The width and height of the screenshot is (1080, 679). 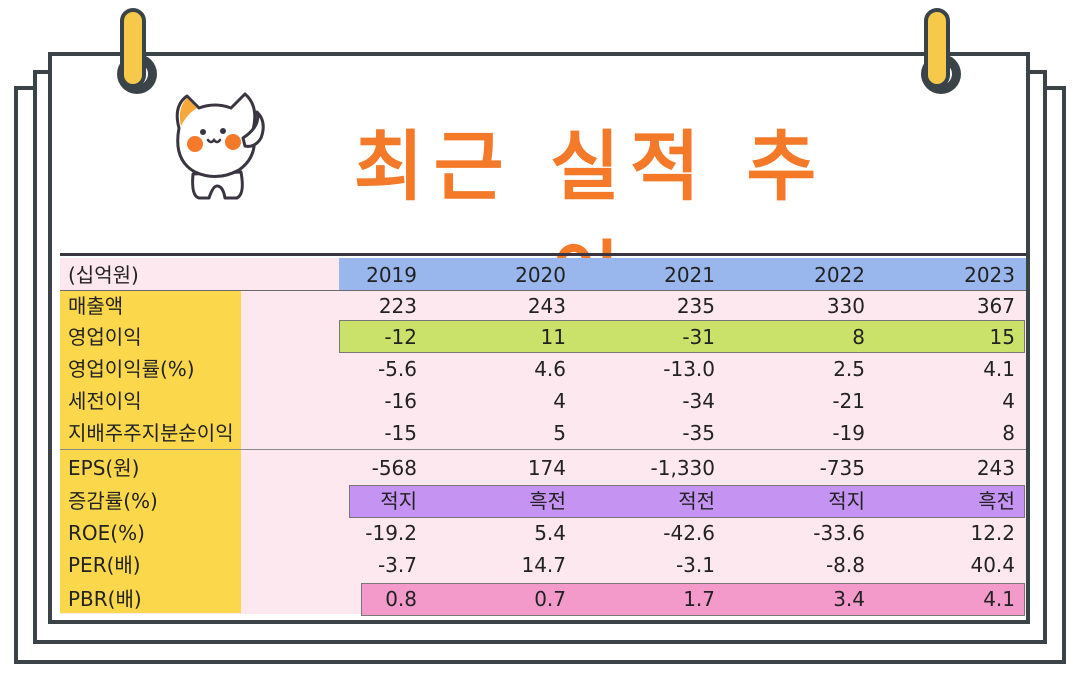 What do you see at coordinates (689, 369) in the screenshot?
I see `table-cell: -13.0` at bounding box center [689, 369].